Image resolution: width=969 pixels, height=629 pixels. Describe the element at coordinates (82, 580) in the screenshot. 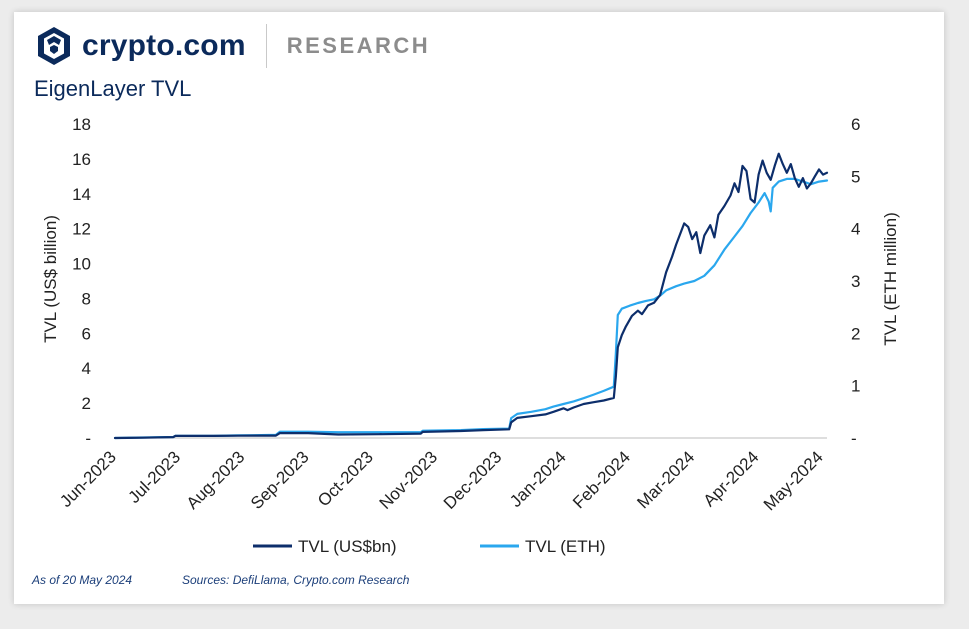

I see `footer-as-of: As of 20 May 2024` at that location.